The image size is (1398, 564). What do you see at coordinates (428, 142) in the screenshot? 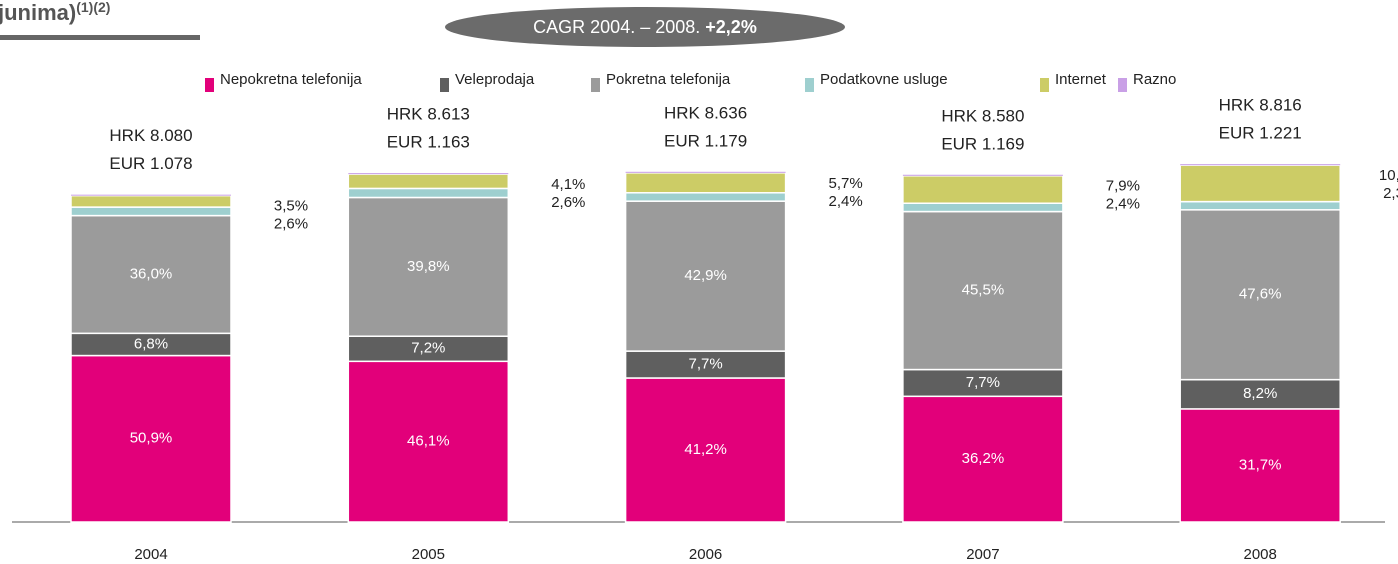
I see `total-eur: EUR 1.163` at bounding box center [428, 142].